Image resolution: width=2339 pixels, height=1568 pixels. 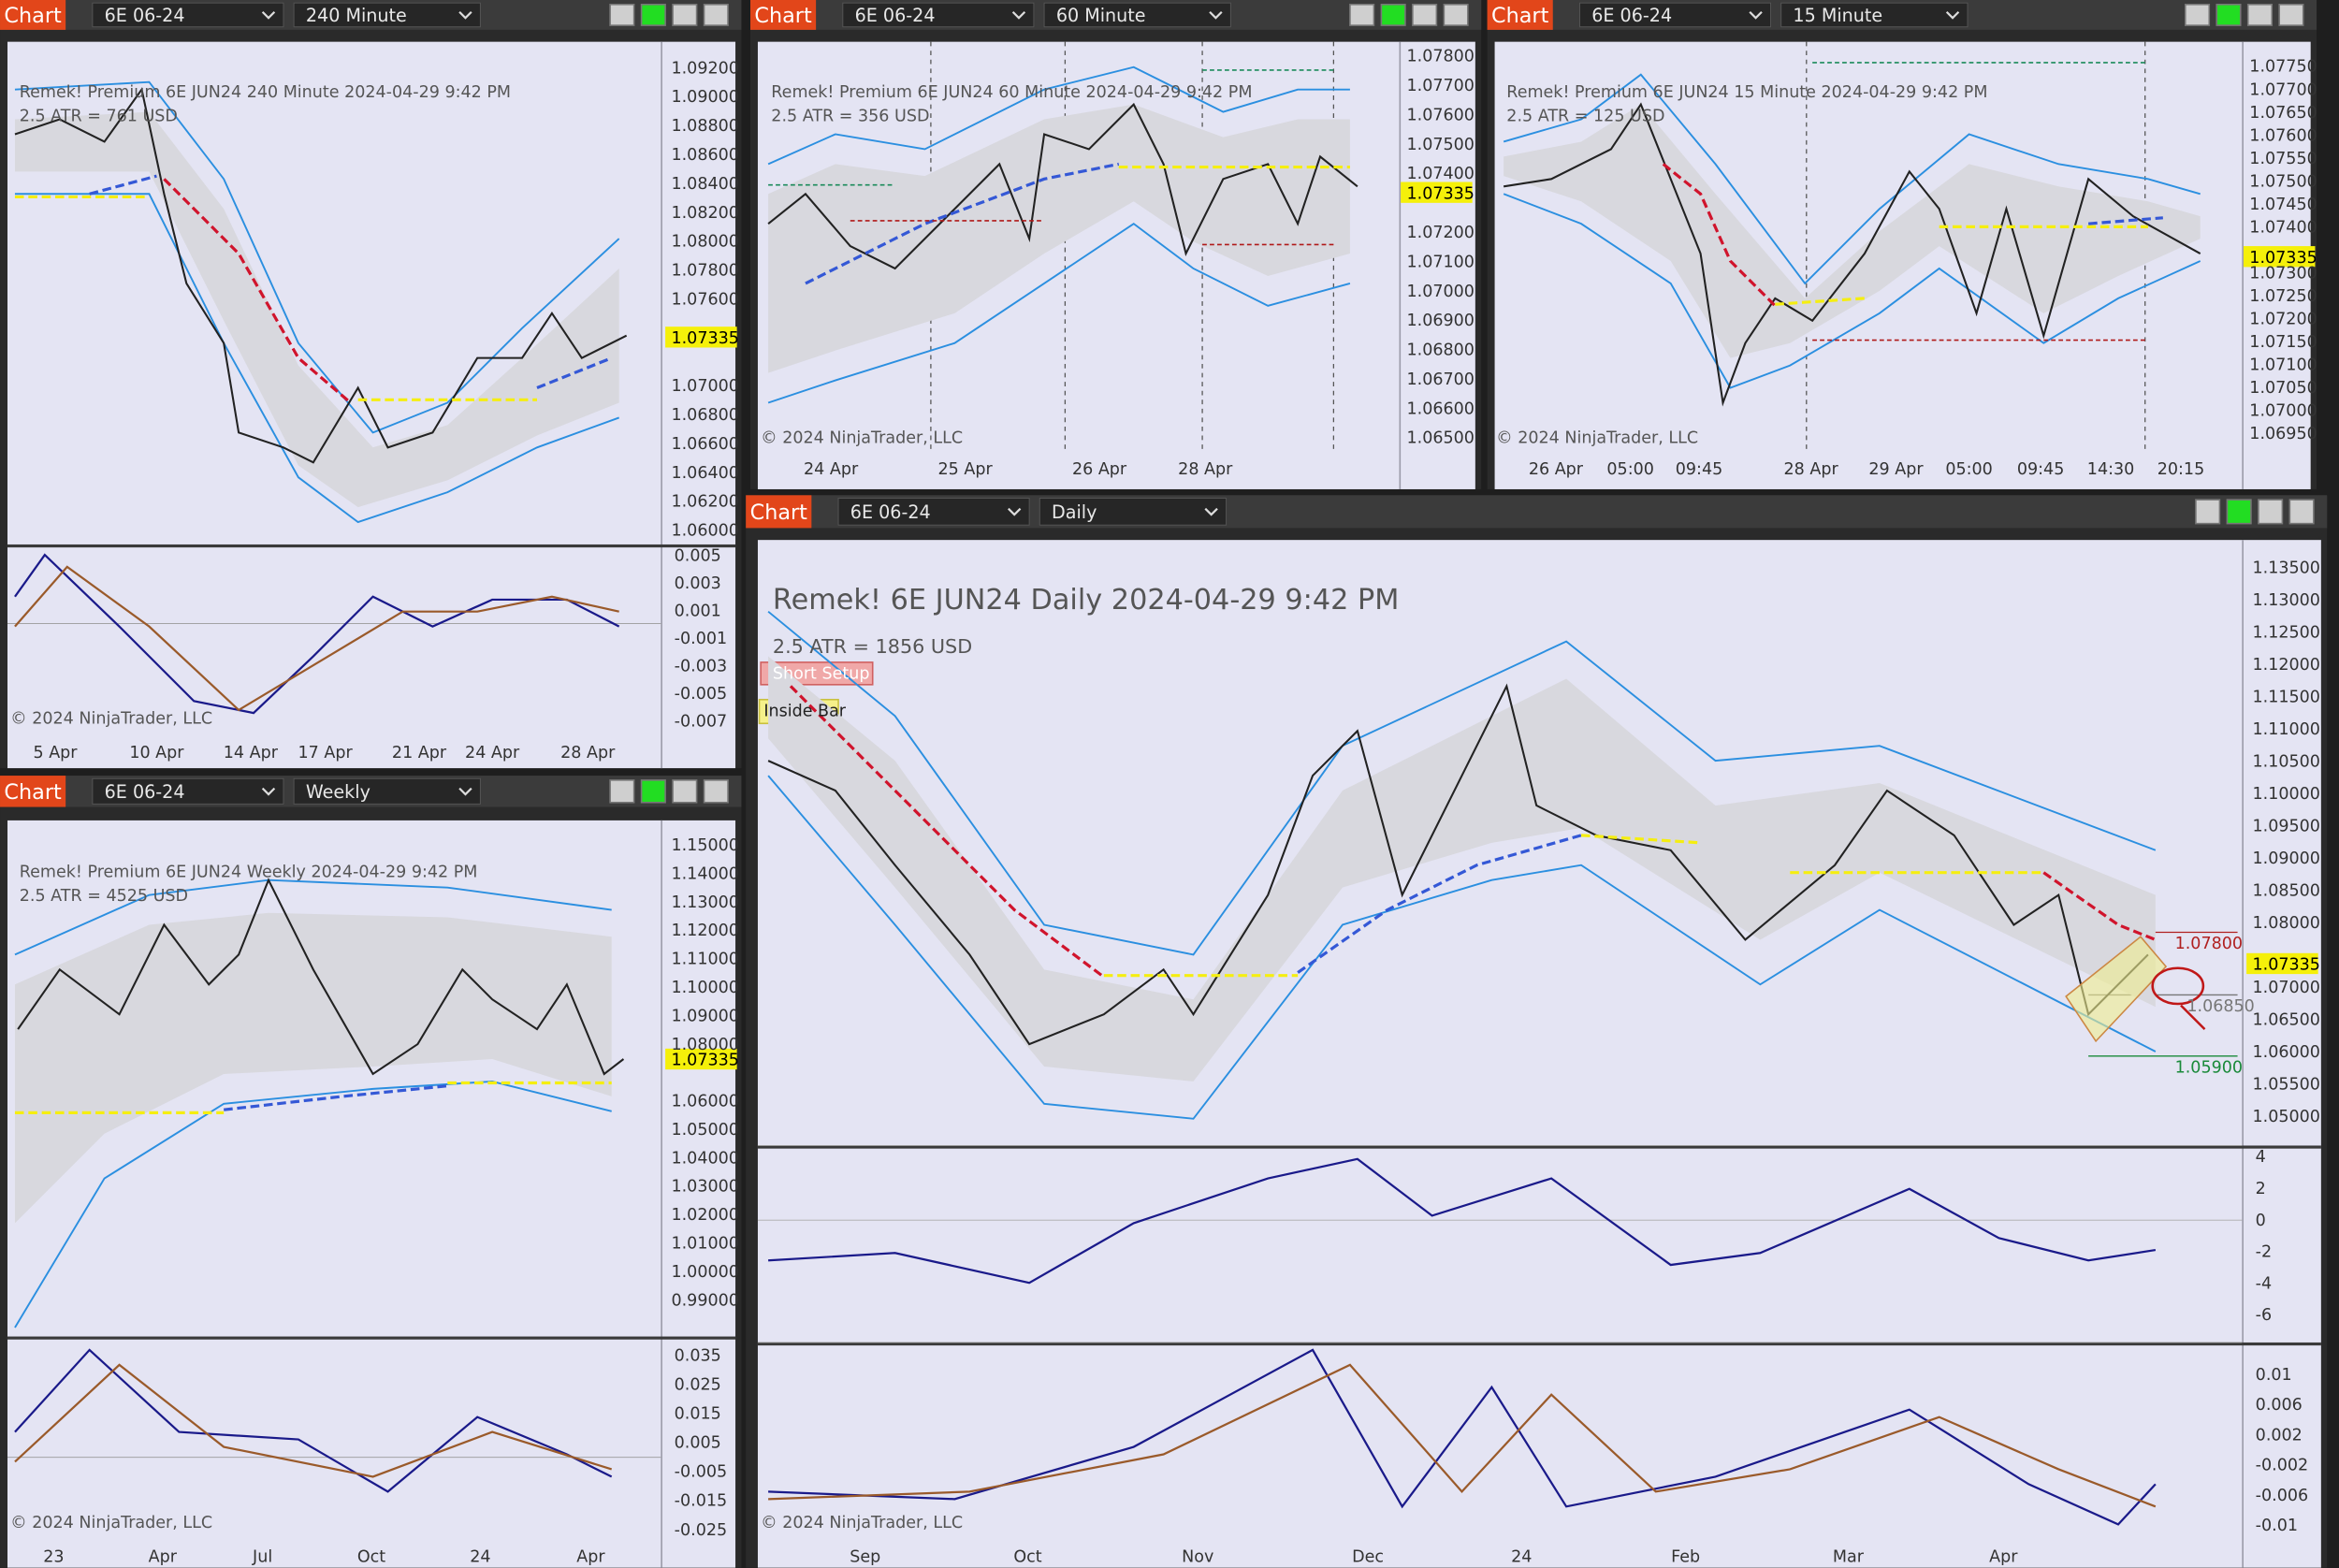 I want to click on price-tick-label: 1.07200, so click(x=2283, y=319).